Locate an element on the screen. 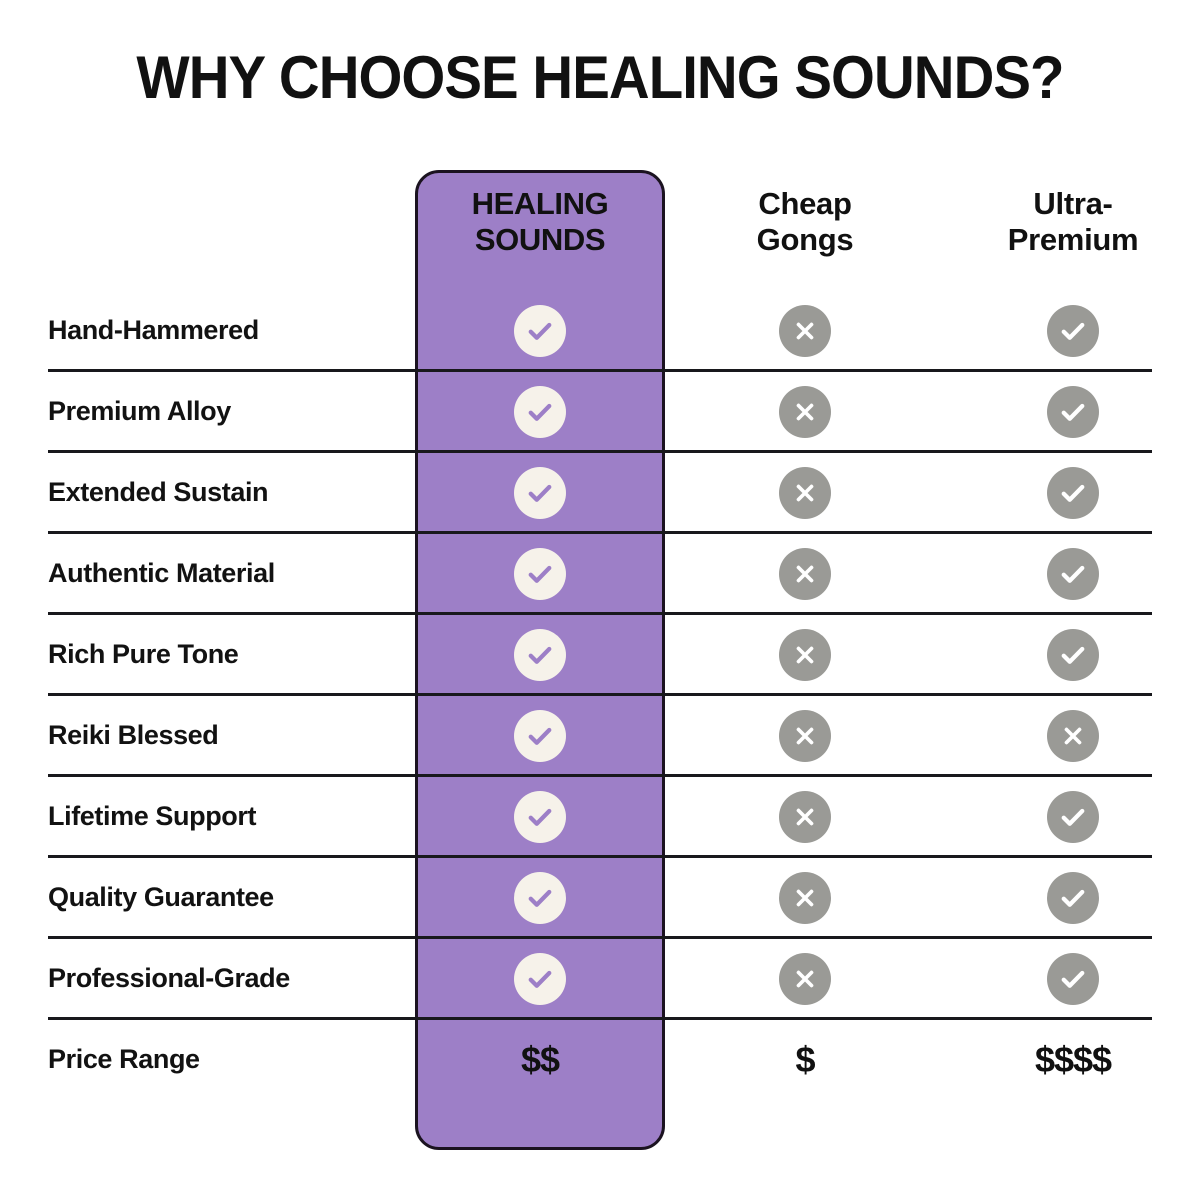 The image size is (1200, 1200). row-label: Professional-Grade is located at coordinates (169, 978).